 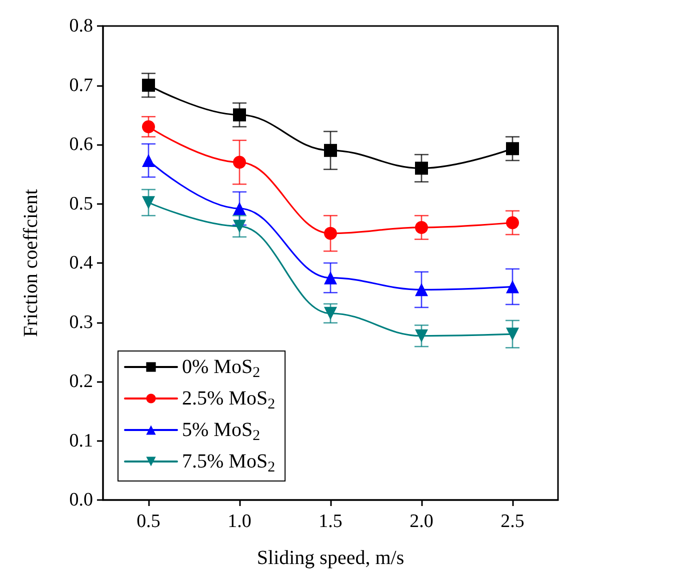 I want to click on x-tick-label: 1.5, so click(x=330, y=521).